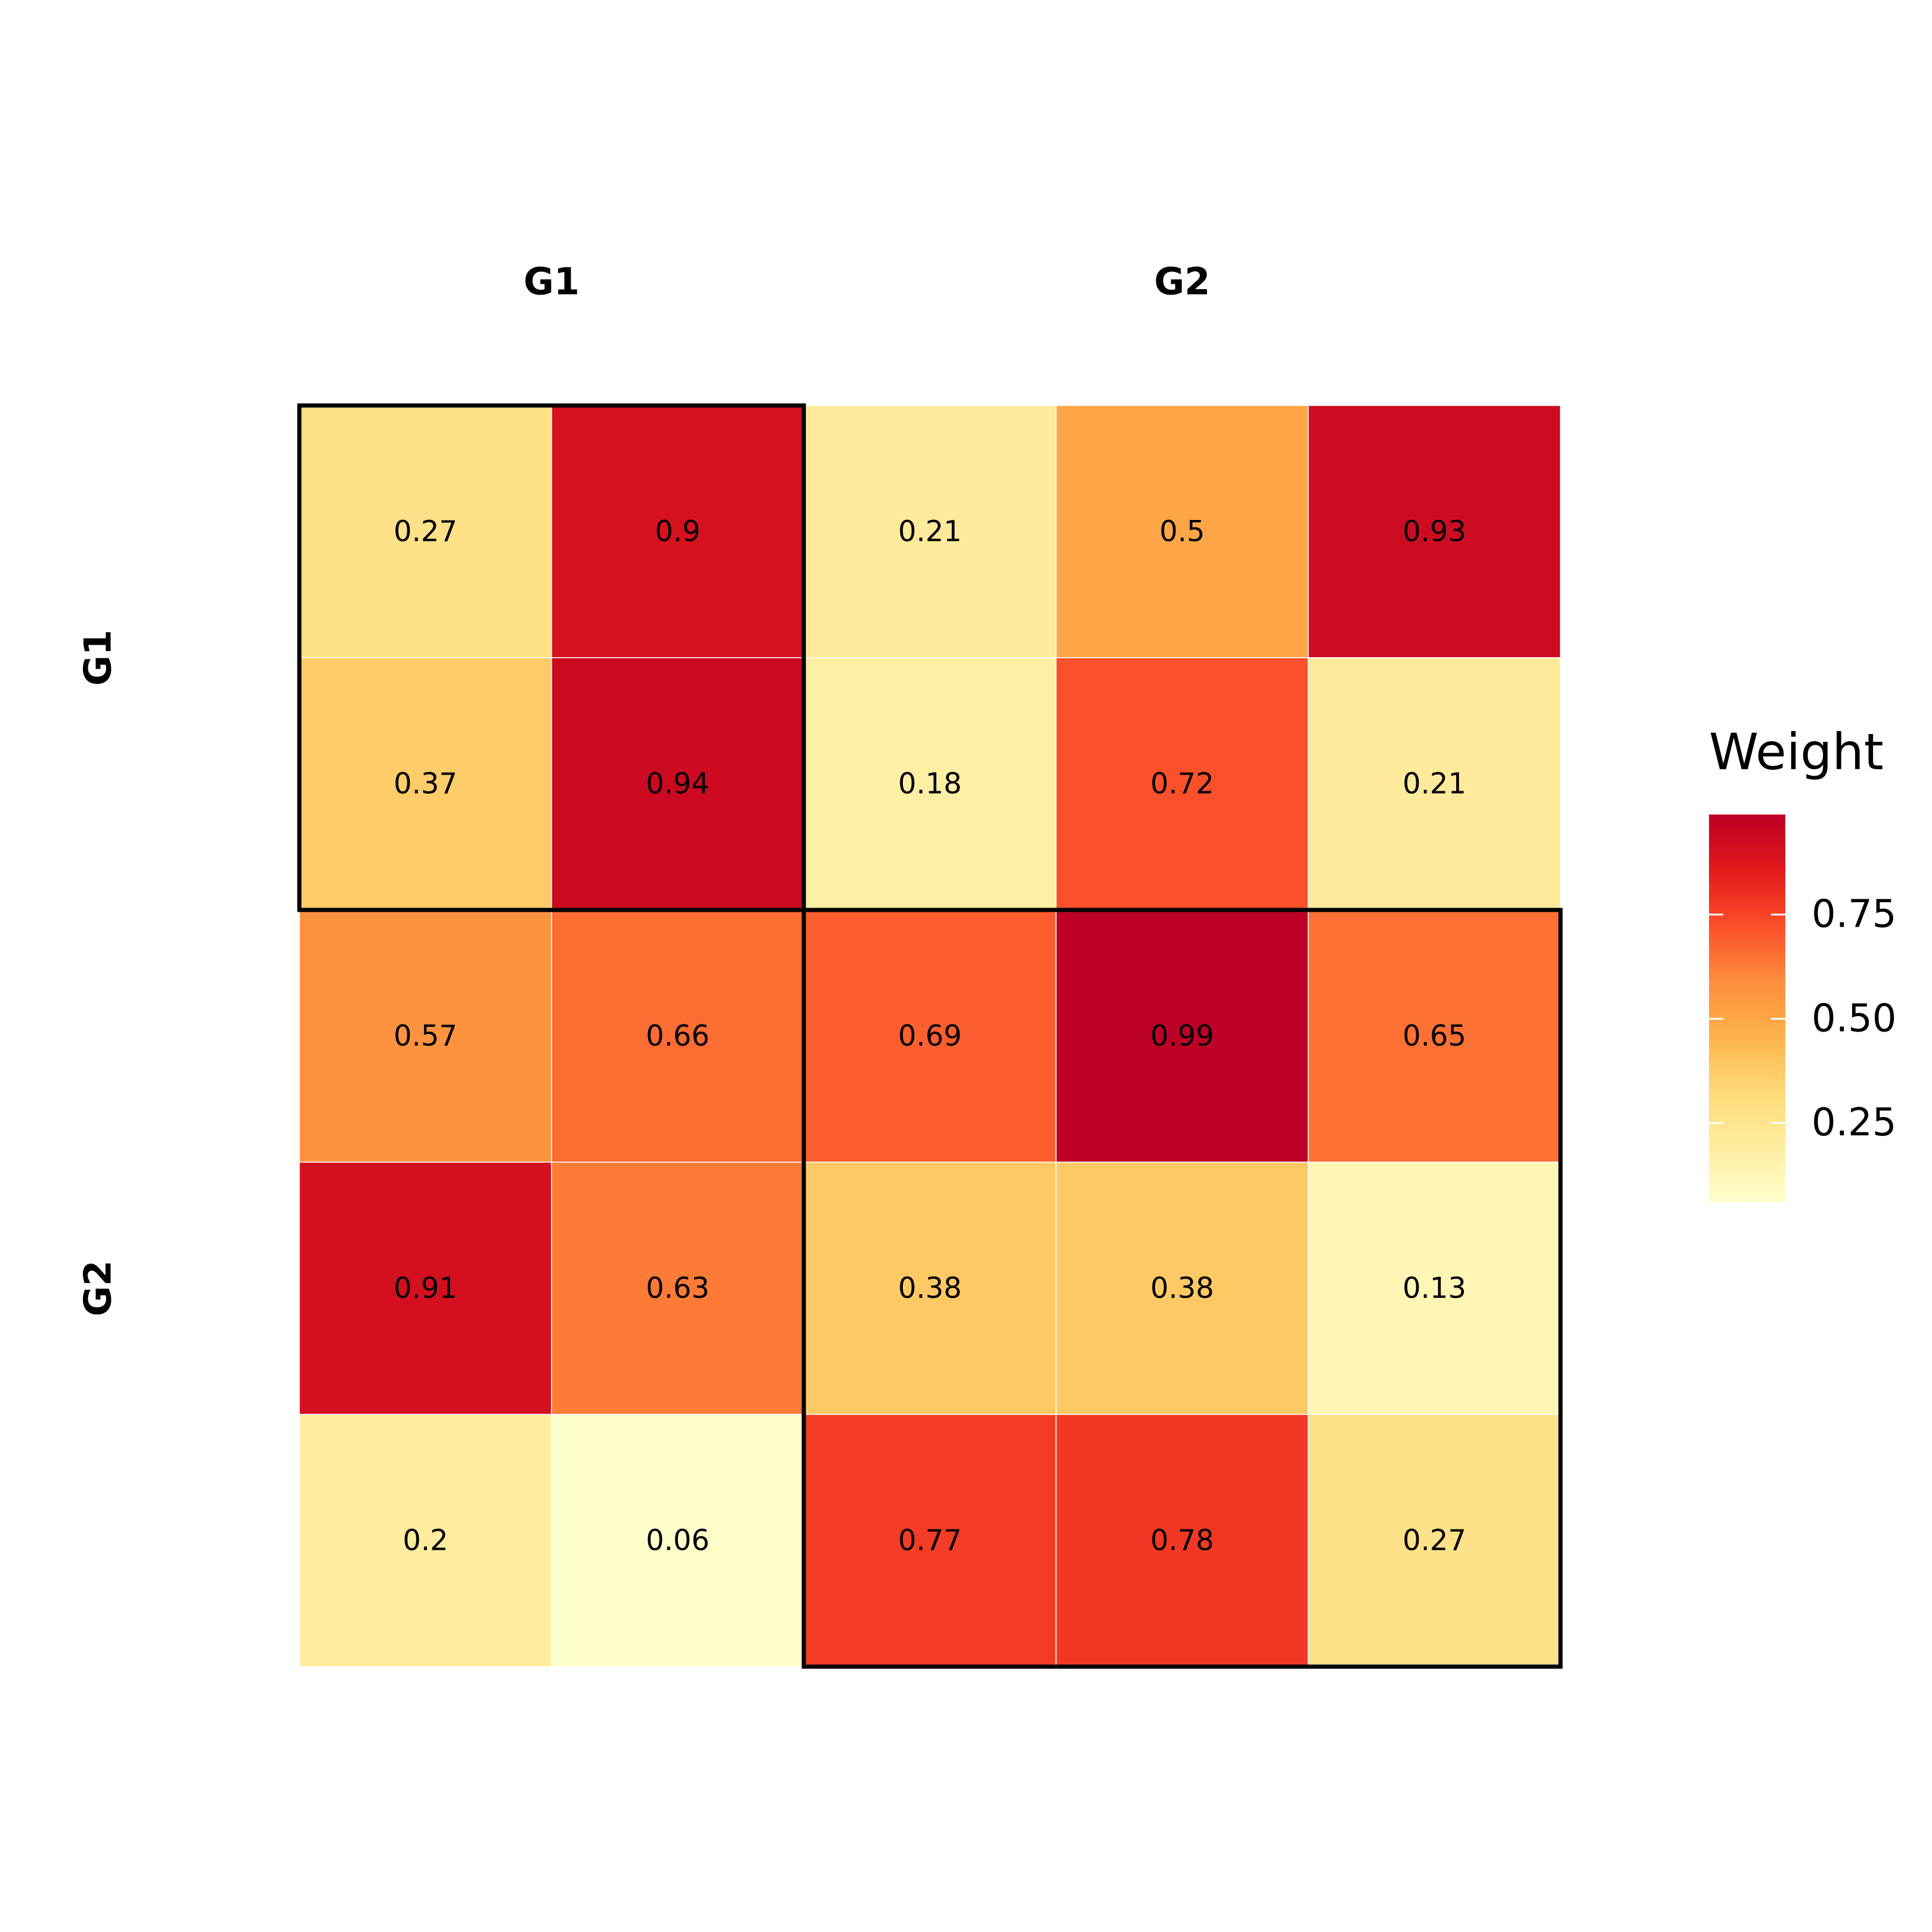 This screenshot has height=1932, width=1932. I want to click on column-group-label: G1, so click(552, 282).